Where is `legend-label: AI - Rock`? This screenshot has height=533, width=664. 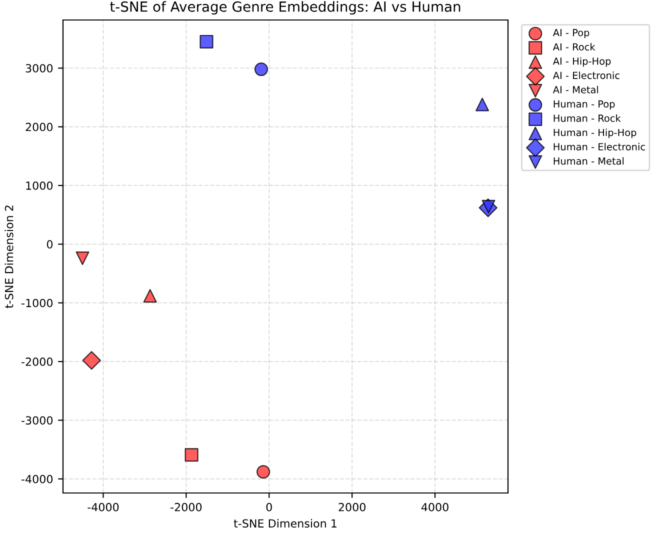
legend-label: AI - Rock is located at coordinates (574, 47).